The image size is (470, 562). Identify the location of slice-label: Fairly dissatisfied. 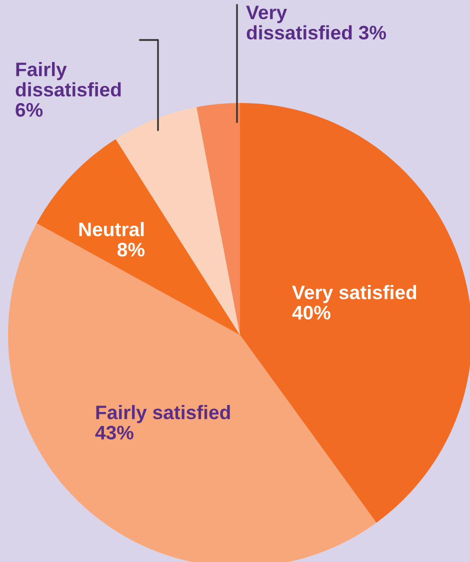
(68, 79).